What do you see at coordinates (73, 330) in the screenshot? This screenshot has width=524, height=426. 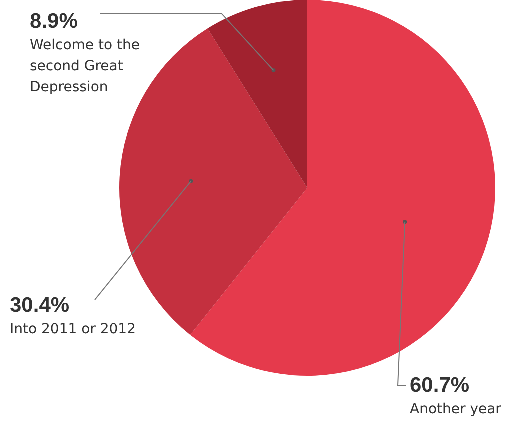 I see `slice-label: Into 2011 or 2012` at bounding box center [73, 330].